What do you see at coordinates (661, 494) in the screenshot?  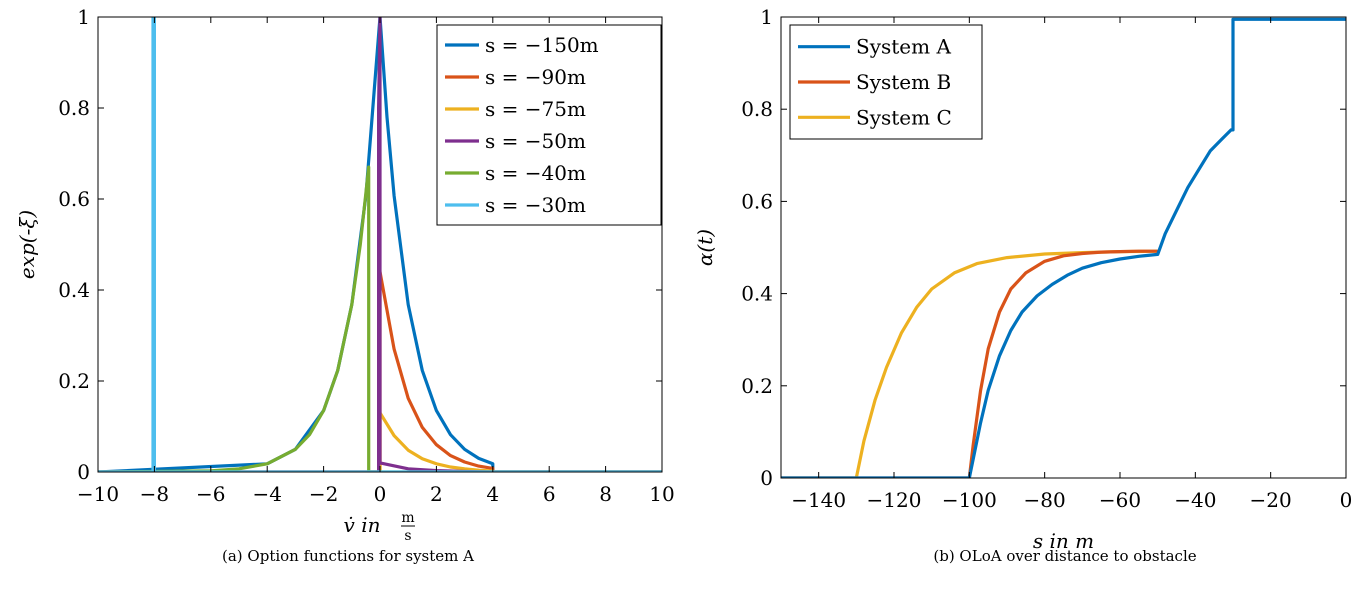 I see `x-tick-label: 10` at bounding box center [661, 494].